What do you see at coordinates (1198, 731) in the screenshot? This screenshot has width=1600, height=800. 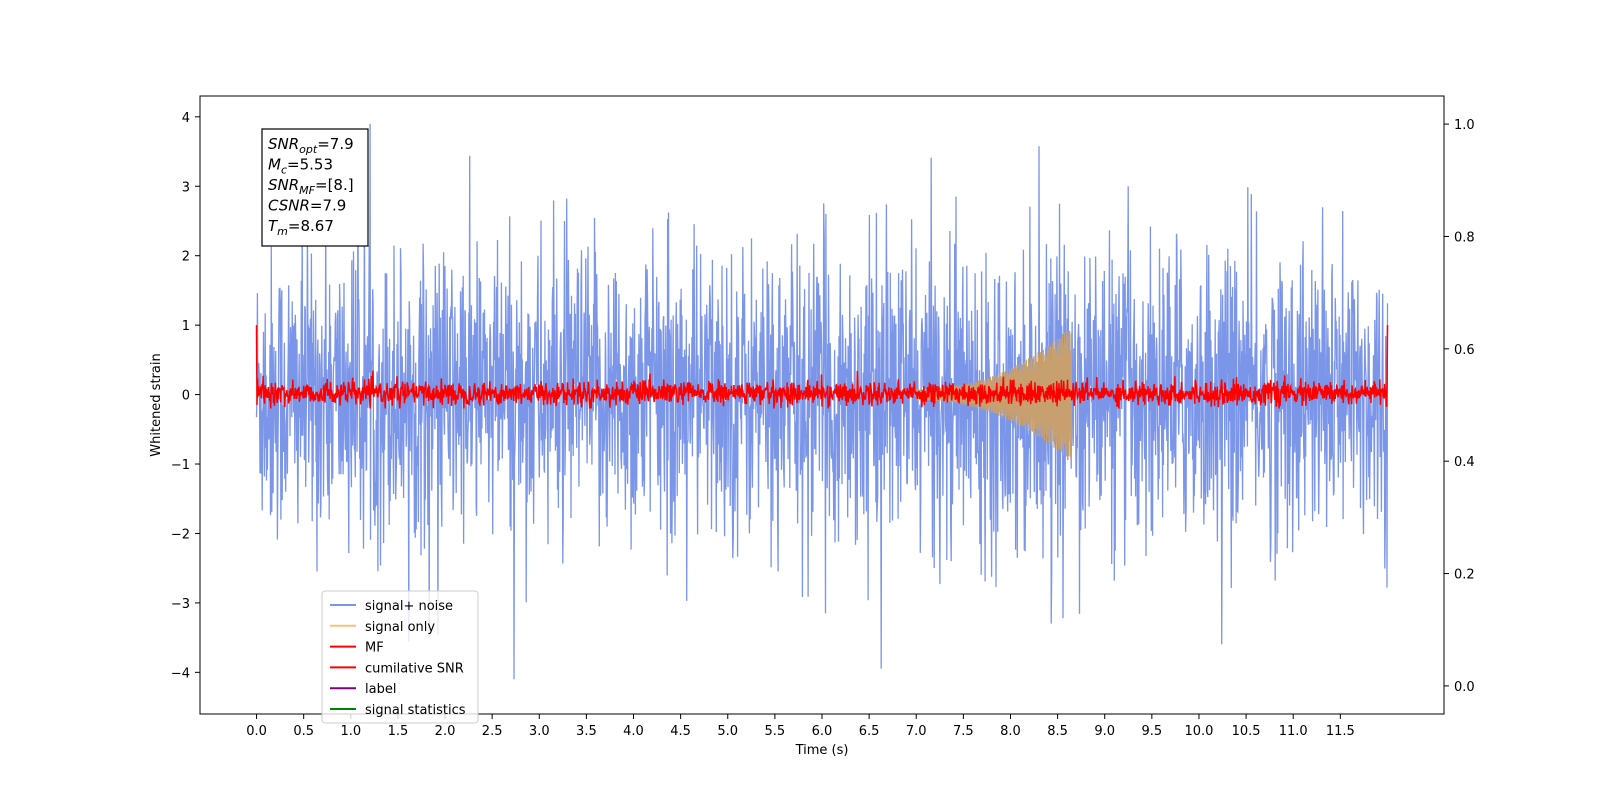 I see `x-tick-label: 10.0` at bounding box center [1198, 731].